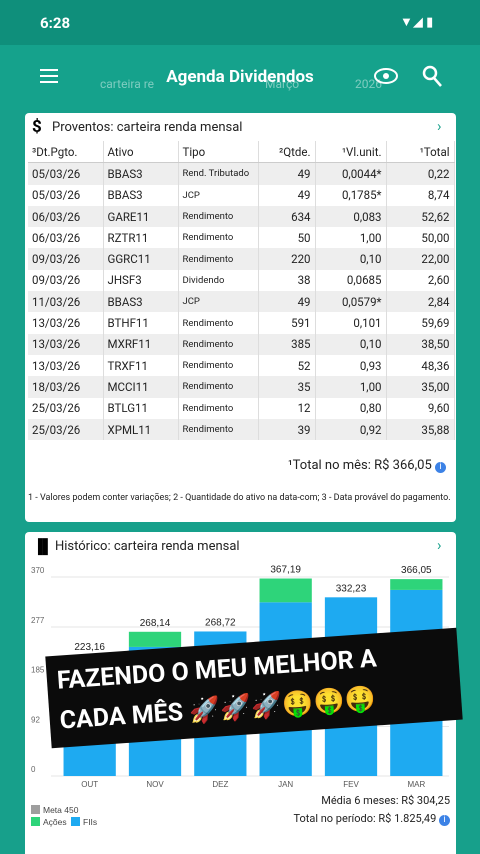  Describe the element at coordinates (420, 259) in the screenshot. I see `table-cell: 22,00` at that location.